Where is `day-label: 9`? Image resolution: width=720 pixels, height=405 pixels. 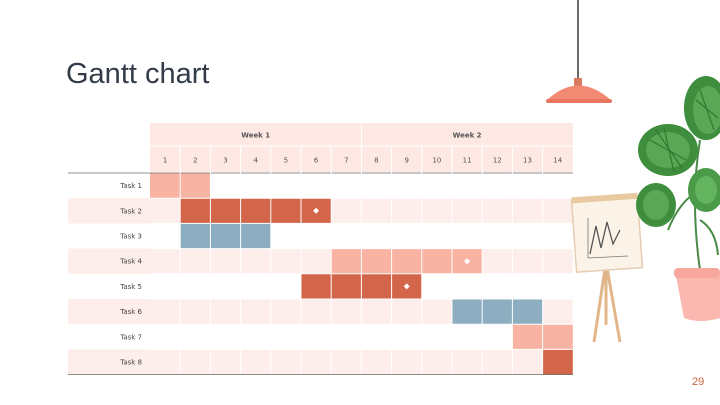 day-label: 9 is located at coordinates (406, 161).